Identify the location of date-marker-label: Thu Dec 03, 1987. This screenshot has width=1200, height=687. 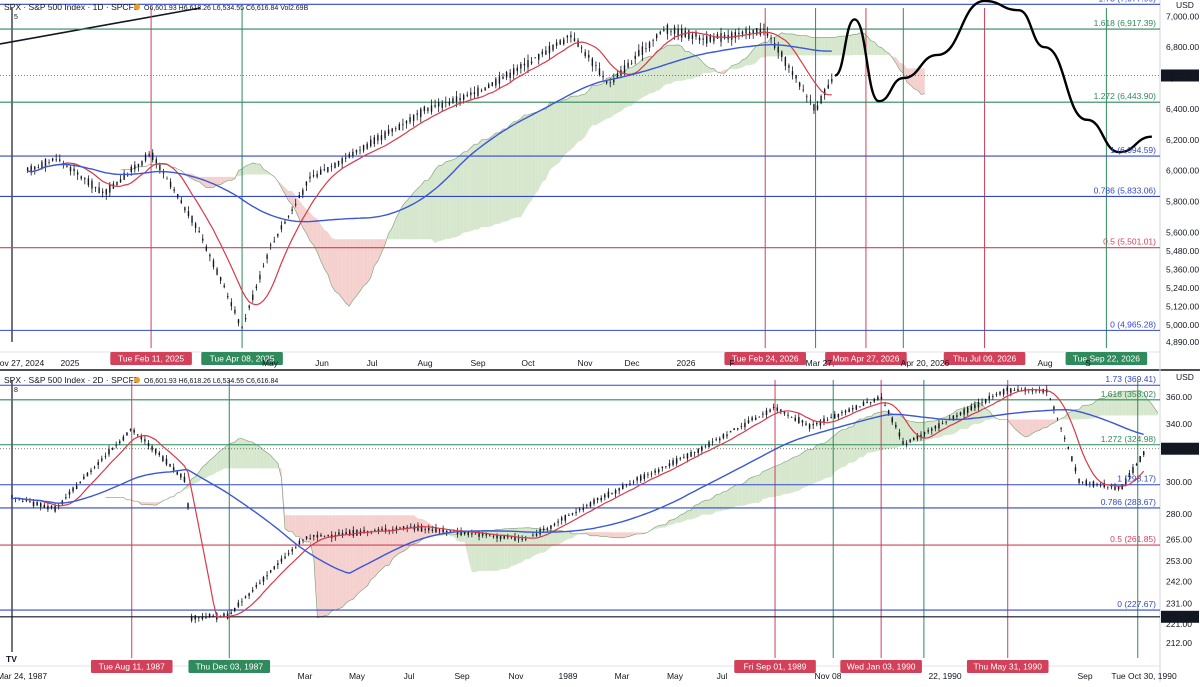
(229, 667).